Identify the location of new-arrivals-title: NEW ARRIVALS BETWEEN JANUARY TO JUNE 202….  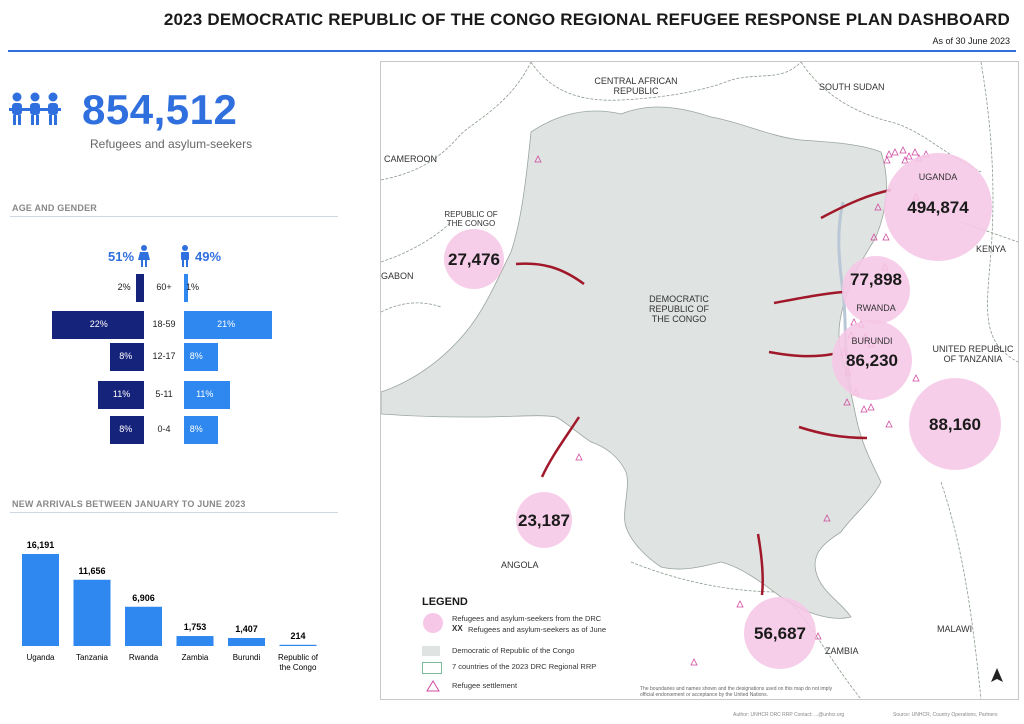
(129, 504).